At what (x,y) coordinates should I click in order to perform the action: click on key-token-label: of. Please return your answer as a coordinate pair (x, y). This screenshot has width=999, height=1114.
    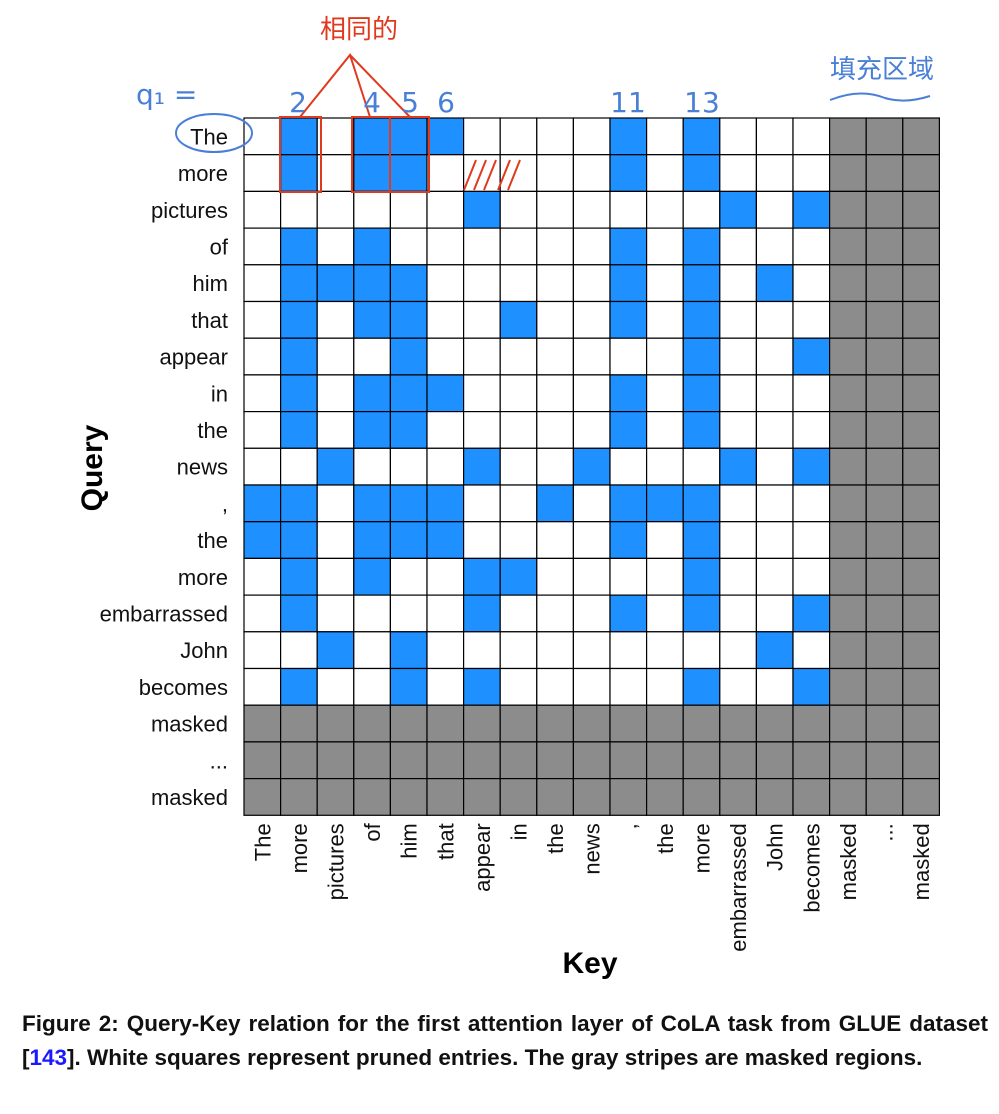
    Looking at the image, I should click on (372, 831).